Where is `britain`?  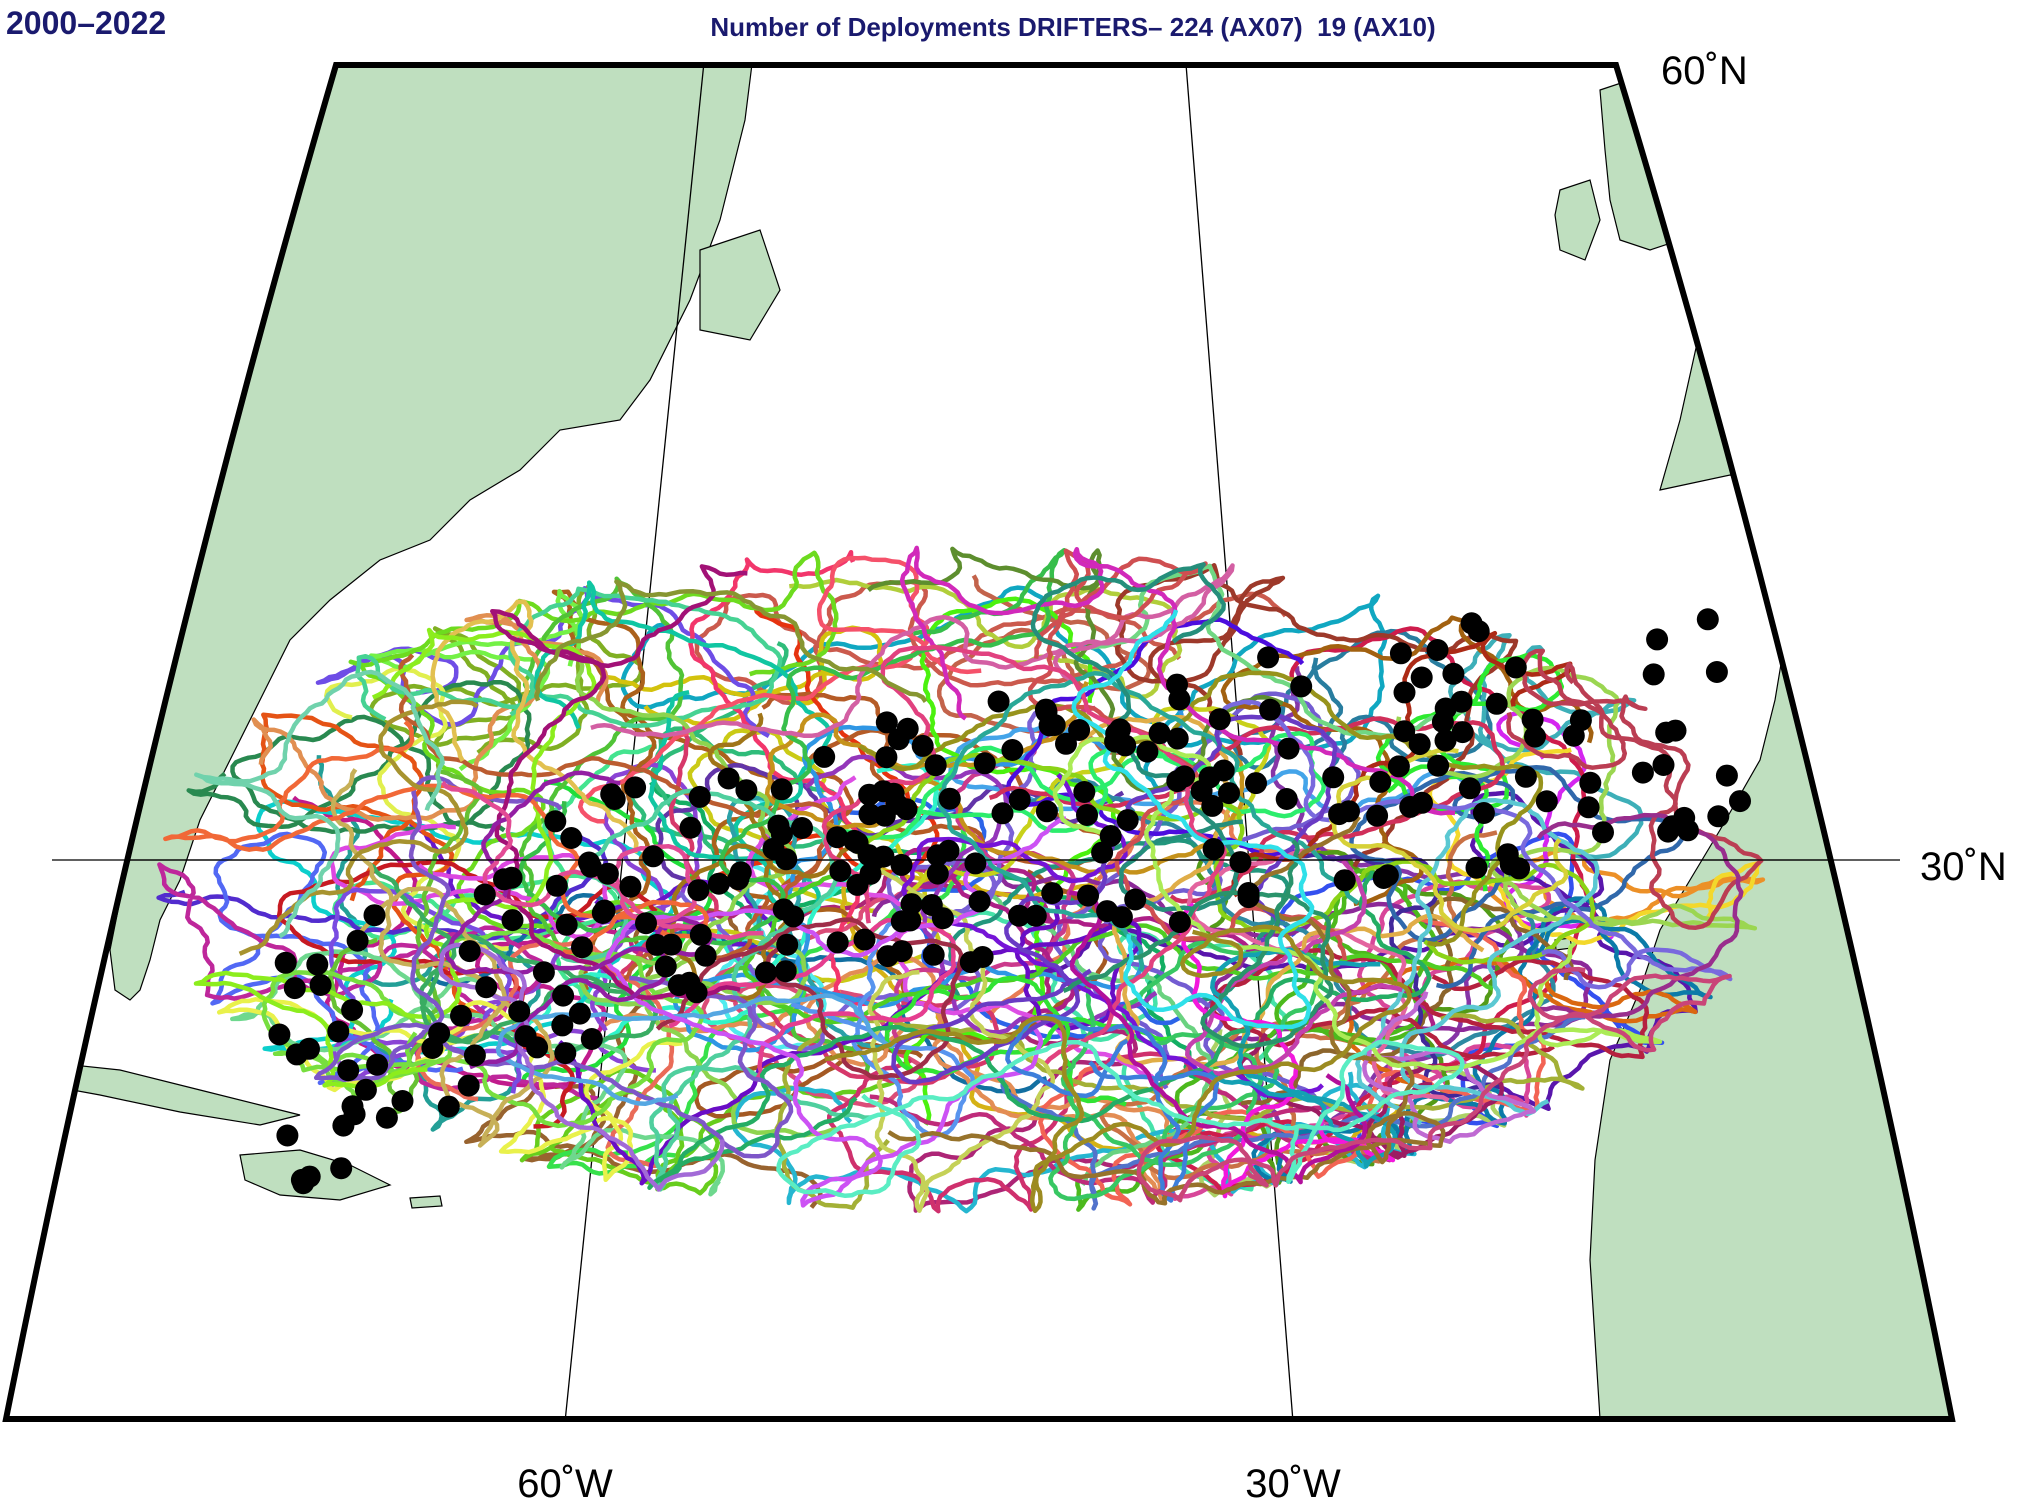 britain is located at coordinates (1640, 165).